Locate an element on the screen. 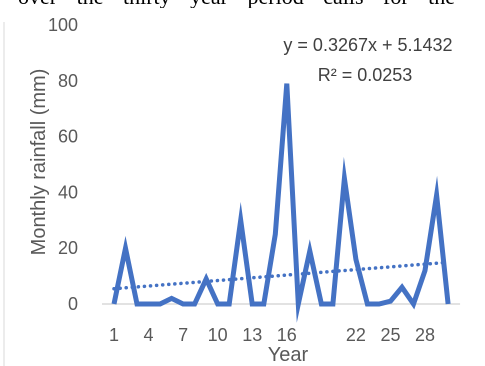 The width and height of the screenshot is (485, 366). y-tick-label: 20 is located at coordinates (68, 248).